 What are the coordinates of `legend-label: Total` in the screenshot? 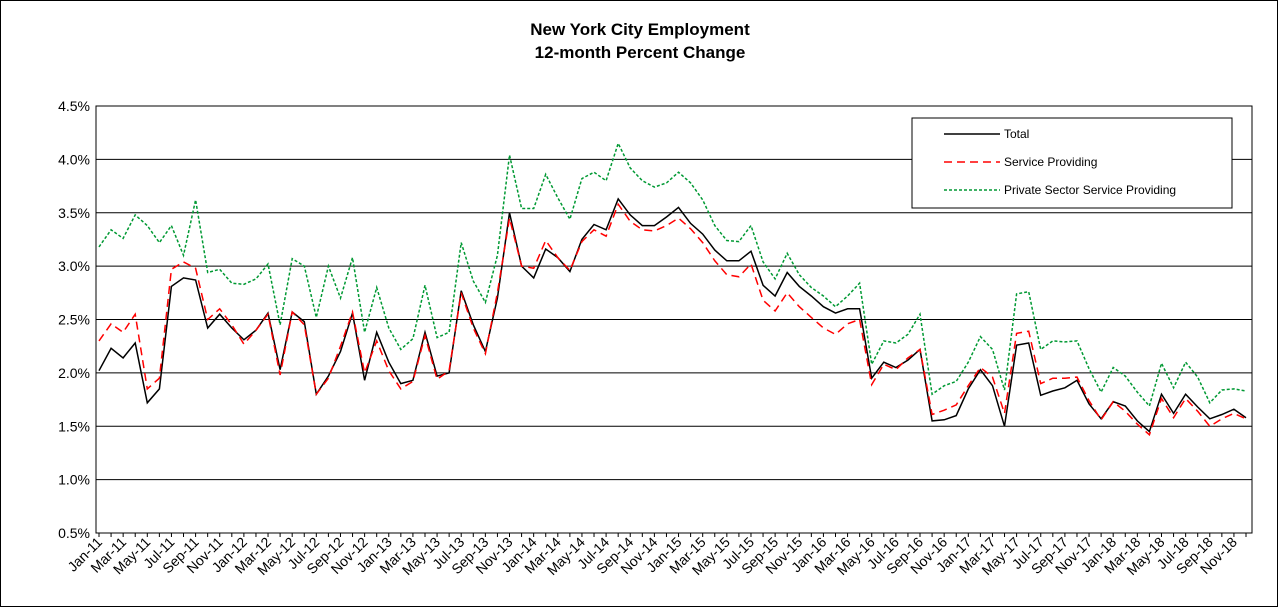 It's located at (1016, 134).